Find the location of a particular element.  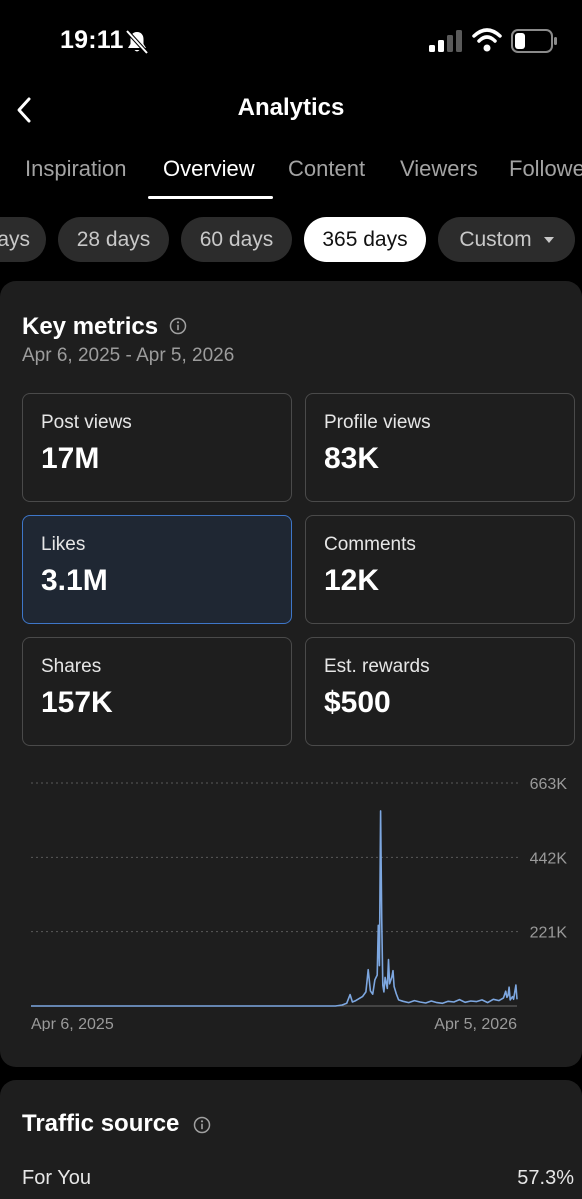

metric-label: Likes is located at coordinates (63, 544).